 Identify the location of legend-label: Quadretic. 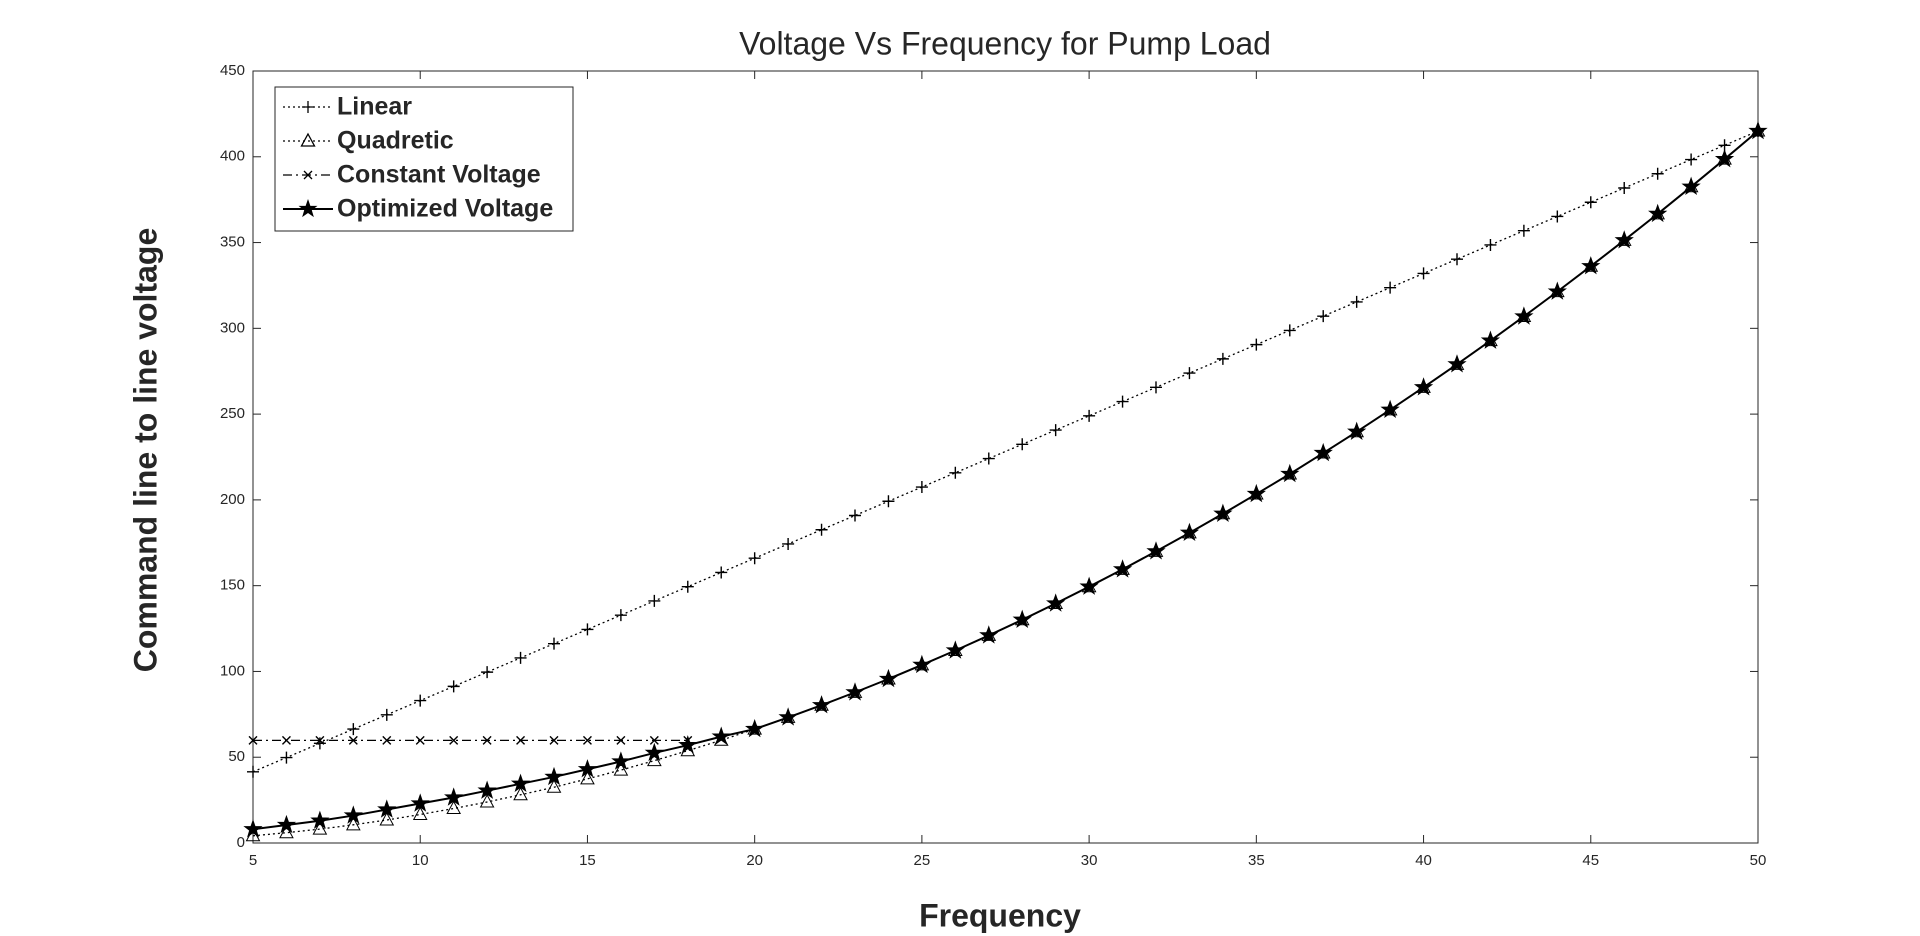
(395, 141).